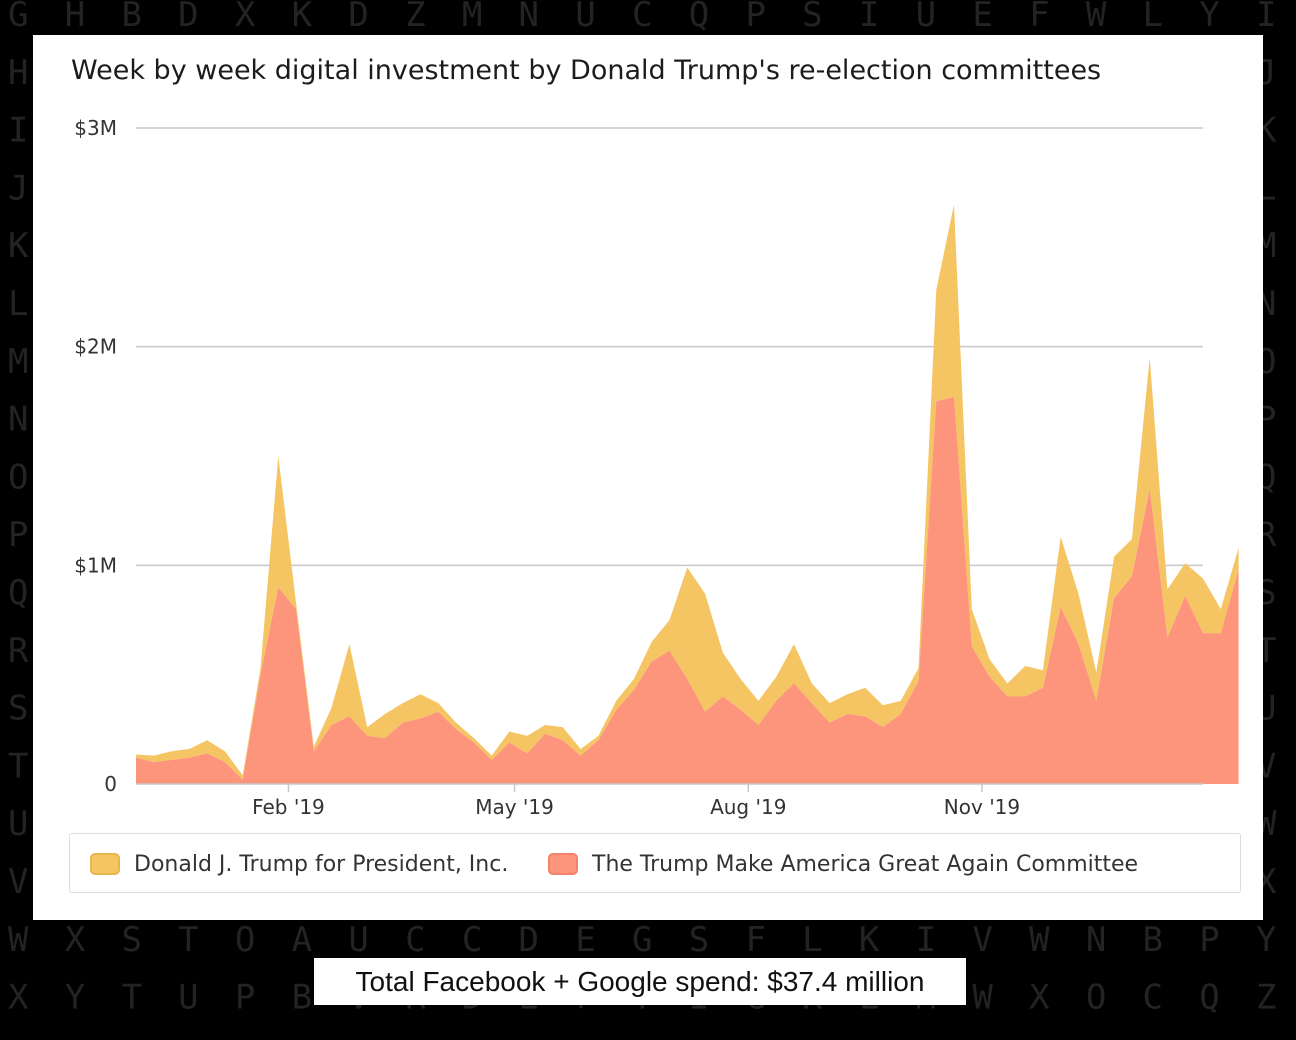 This screenshot has width=1296, height=1040. I want to click on y-tick-label: $2M, so click(95, 347).